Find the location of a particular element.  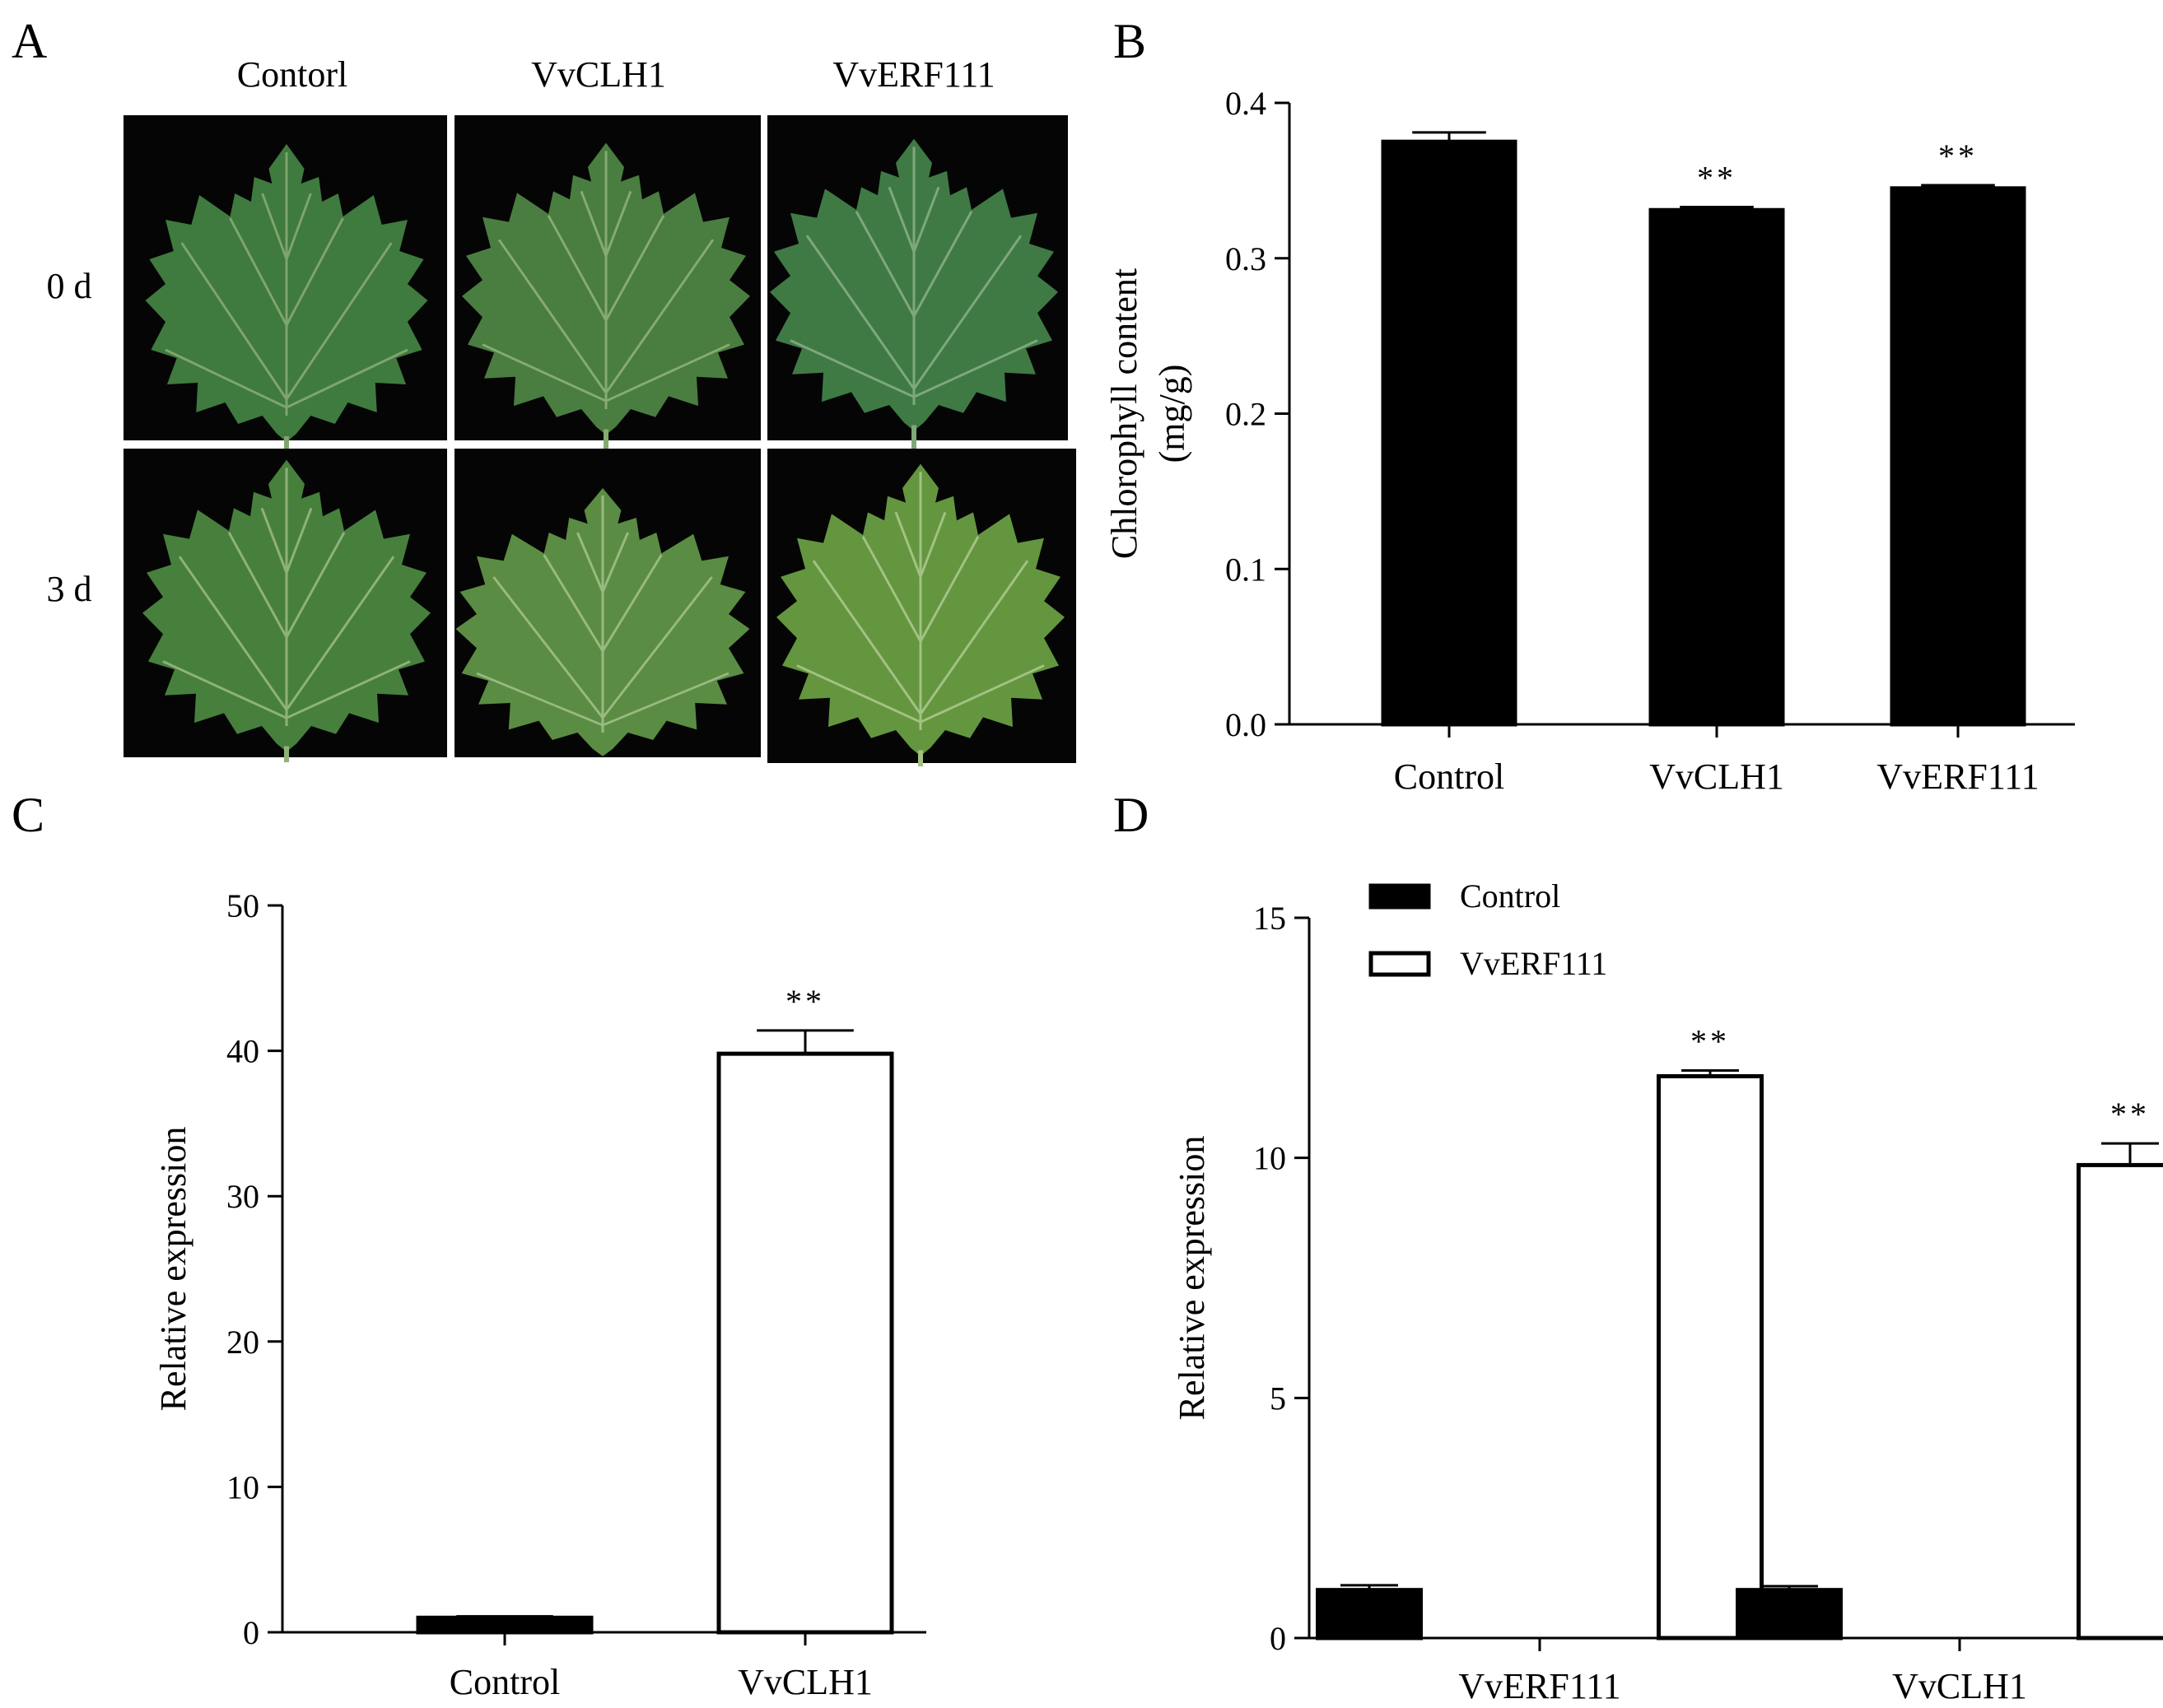

leaf-photo-control-day3 is located at coordinates (285, 606).